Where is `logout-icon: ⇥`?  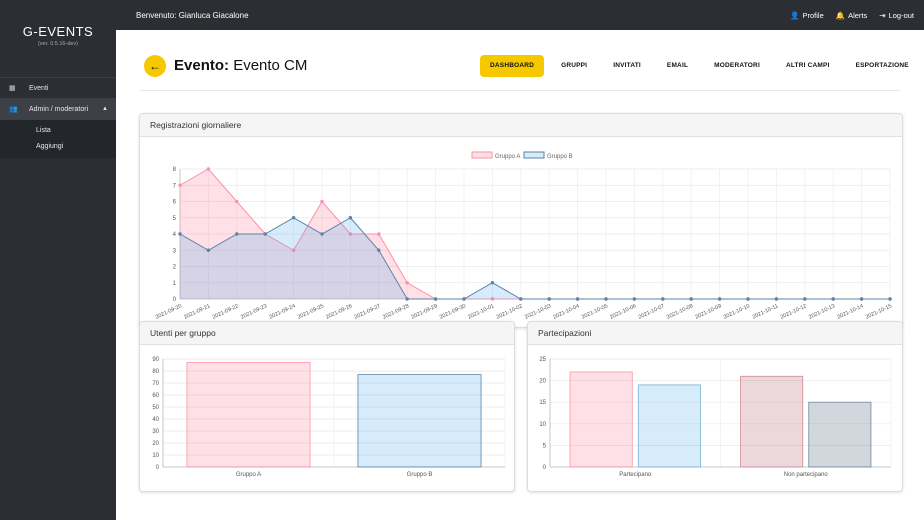 logout-icon: ⇥ is located at coordinates (882, 15).